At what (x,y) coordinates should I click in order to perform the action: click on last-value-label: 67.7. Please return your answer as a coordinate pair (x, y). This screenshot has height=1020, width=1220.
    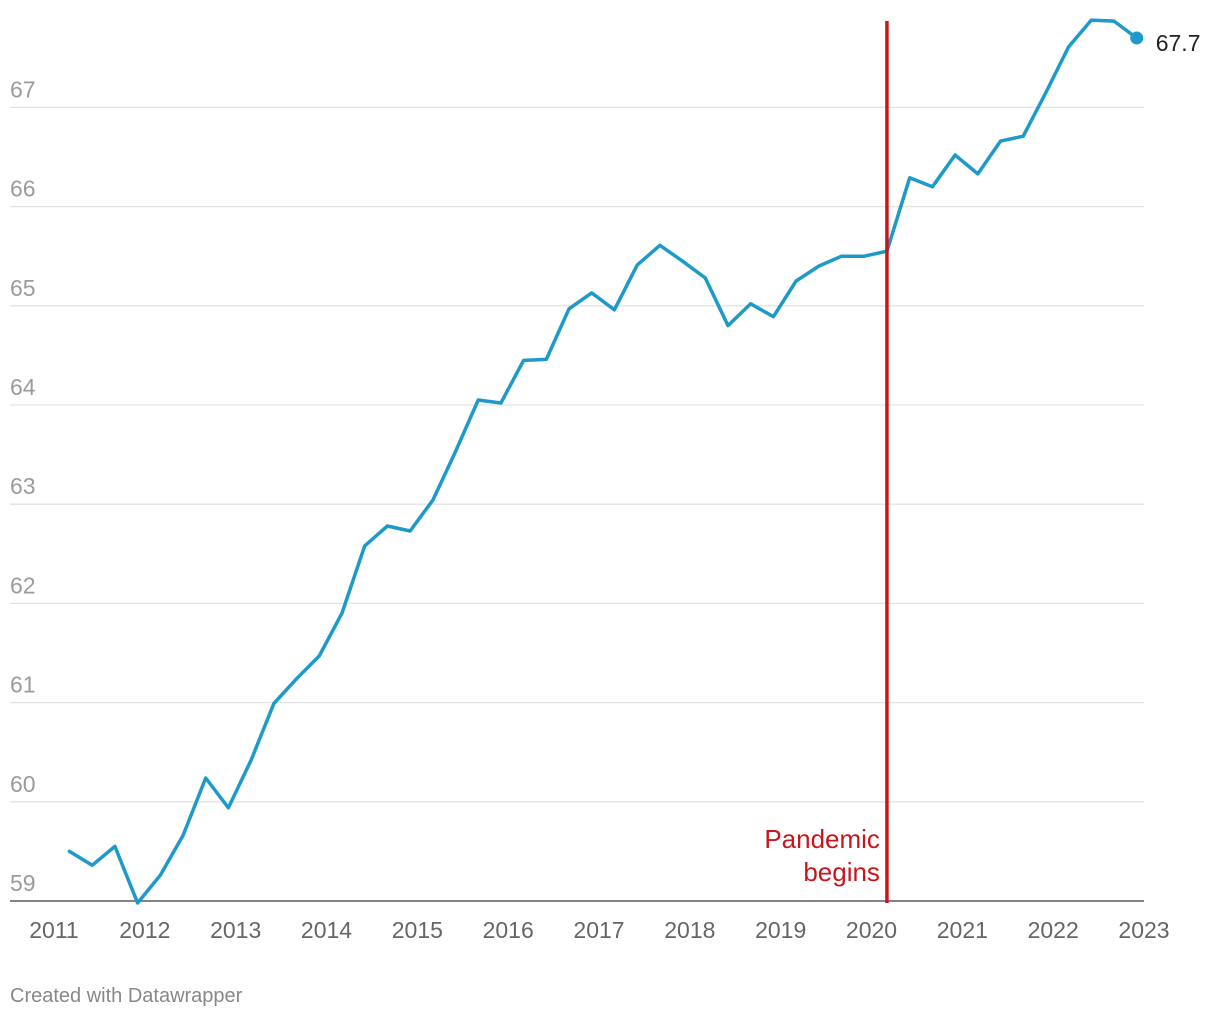
    Looking at the image, I should click on (1178, 43).